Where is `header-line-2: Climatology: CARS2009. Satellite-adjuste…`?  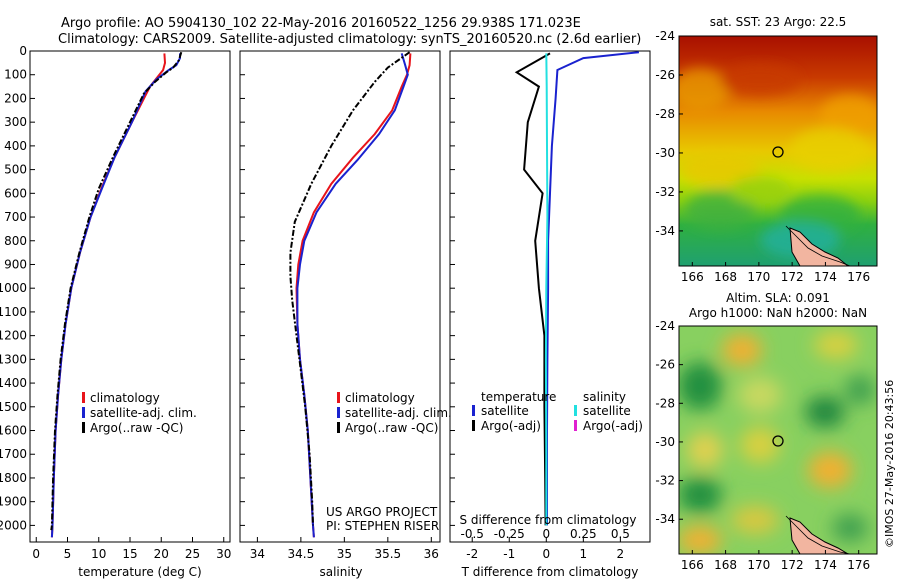 header-line-2: Climatology: CARS2009. Satellite-adjuste… is located at coordinates (349, 39).